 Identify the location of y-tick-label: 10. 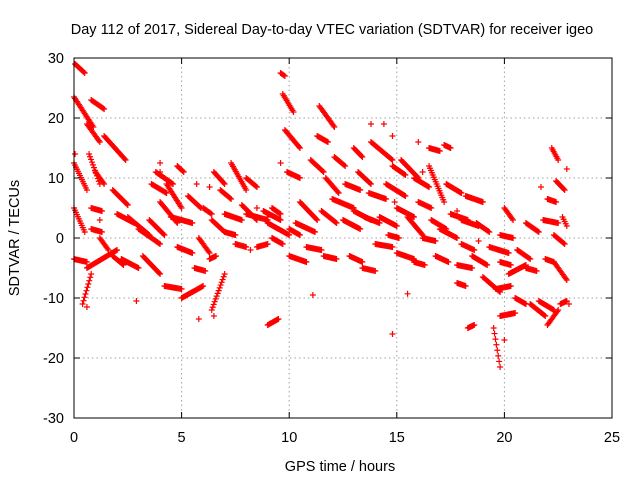
(56, 179).